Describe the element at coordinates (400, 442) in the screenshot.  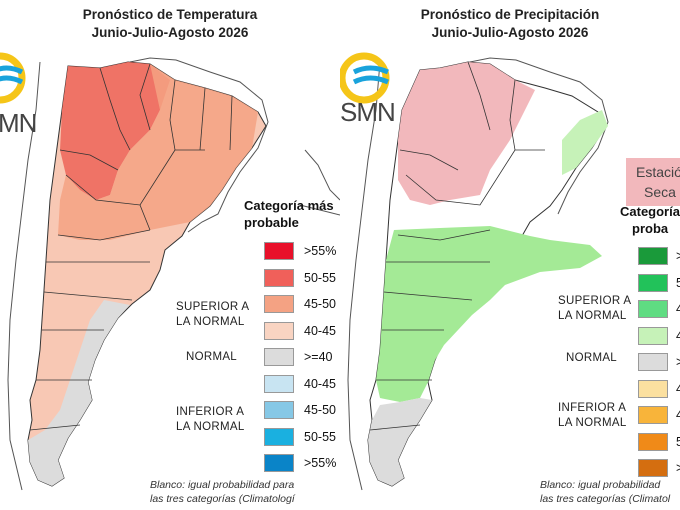
I see `prec-normal-region` at that location.